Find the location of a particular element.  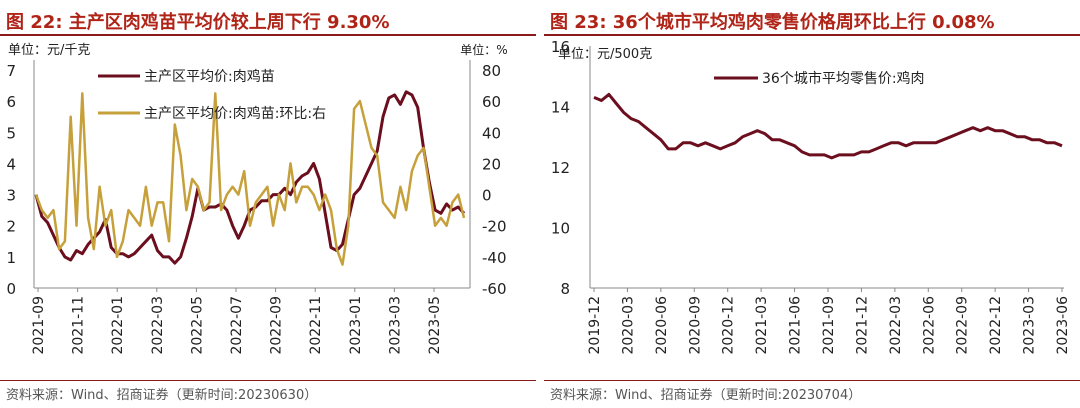

x-tick-label: 2022-01 is located at coordinates (118, 325).